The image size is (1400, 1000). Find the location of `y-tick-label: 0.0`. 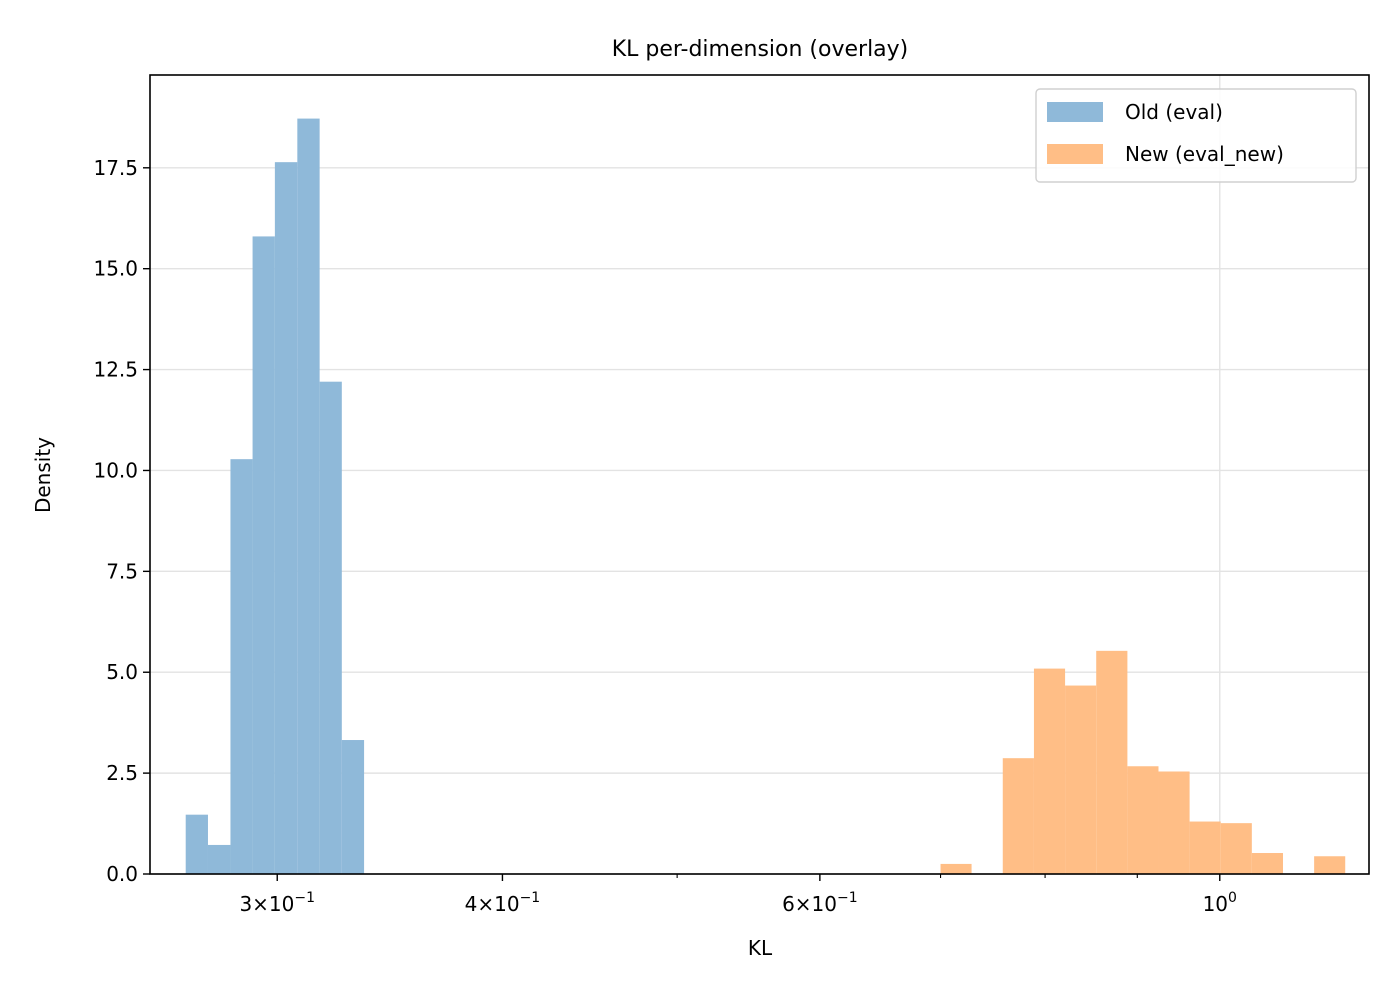

y-tick-label: 0.0 is located at coordinates (122, 874).